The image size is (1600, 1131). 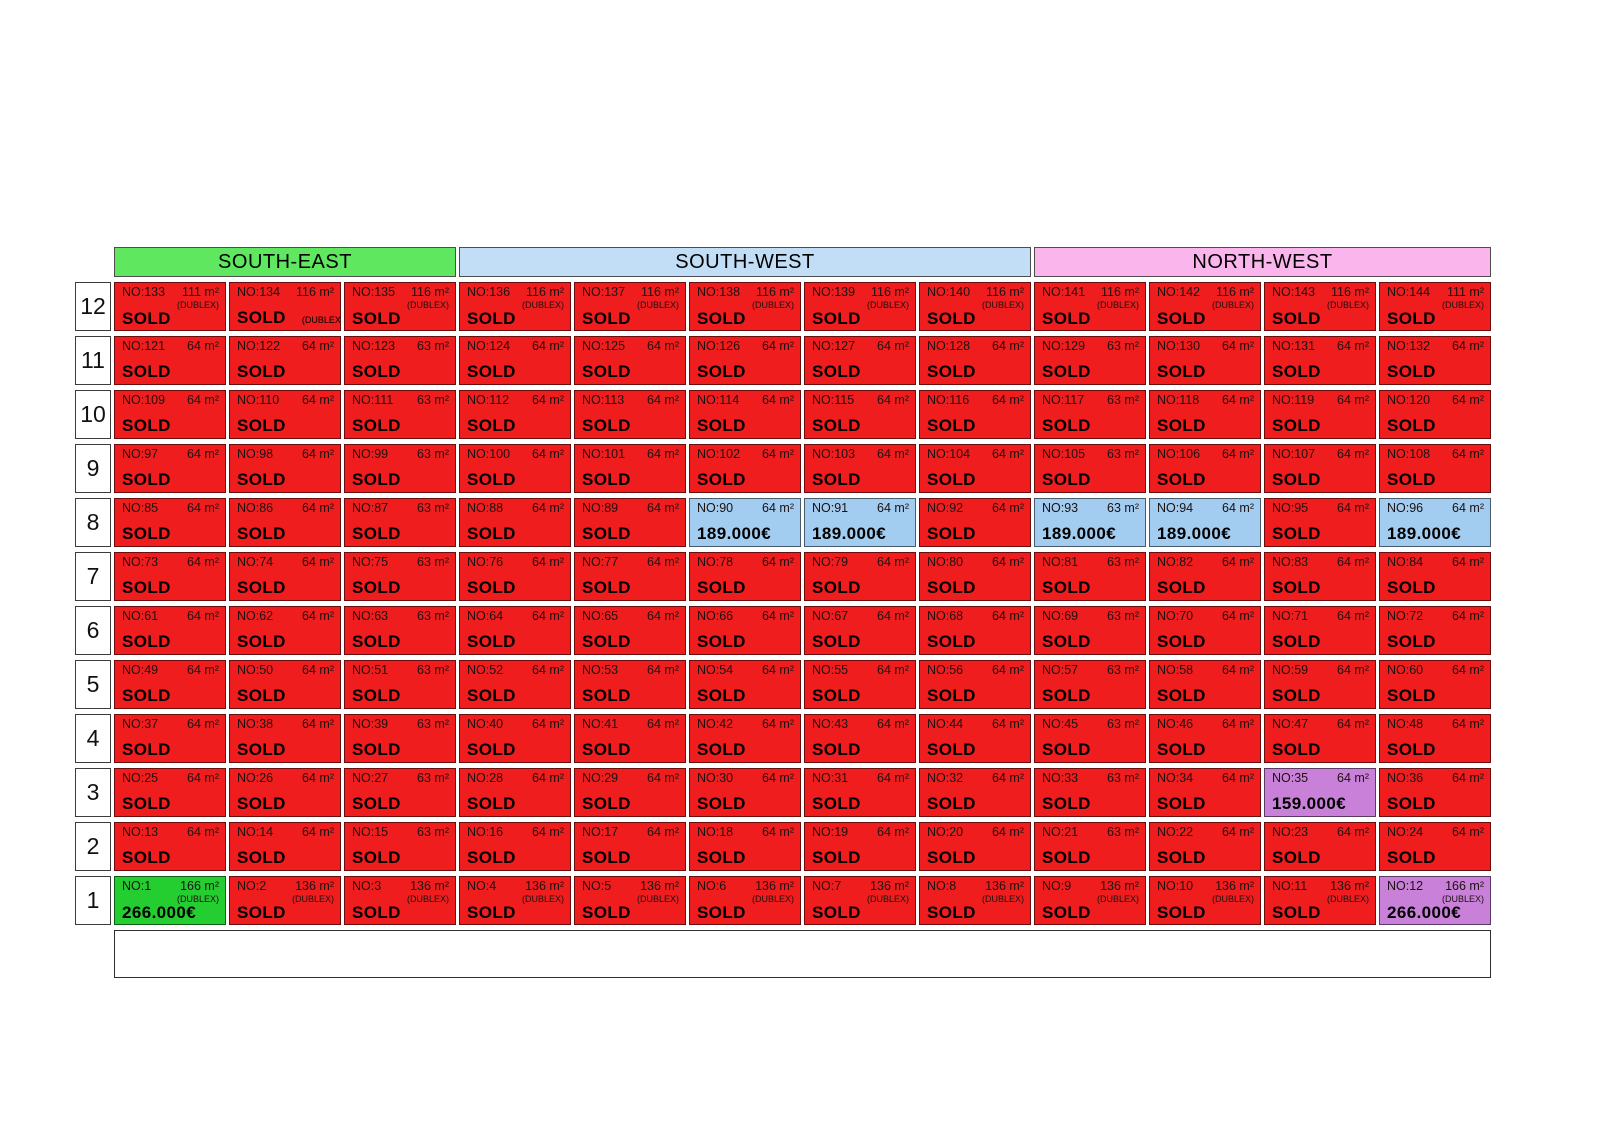 I want to click on unit-58: NO:58 64 m² SOLD, so click(x=1205, y=684).